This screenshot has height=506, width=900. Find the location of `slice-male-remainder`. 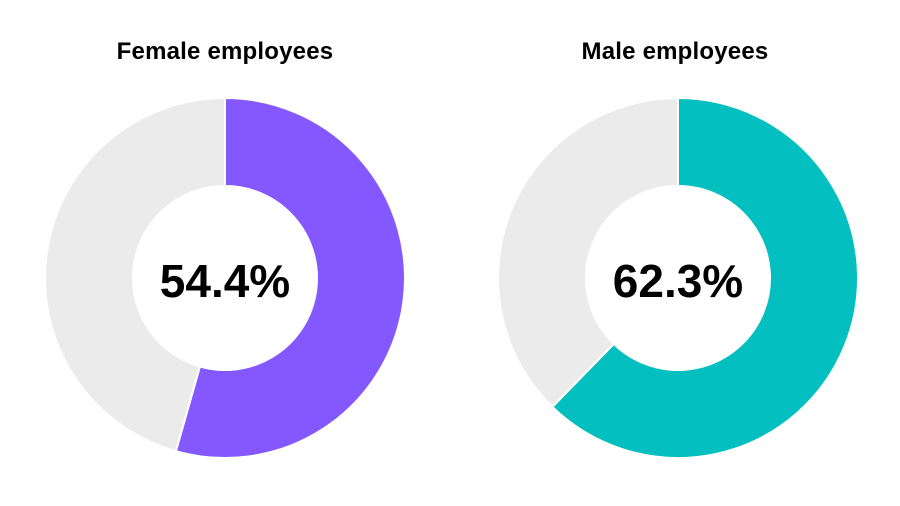

slice-male-remainder is located at coordinates (588, 252).